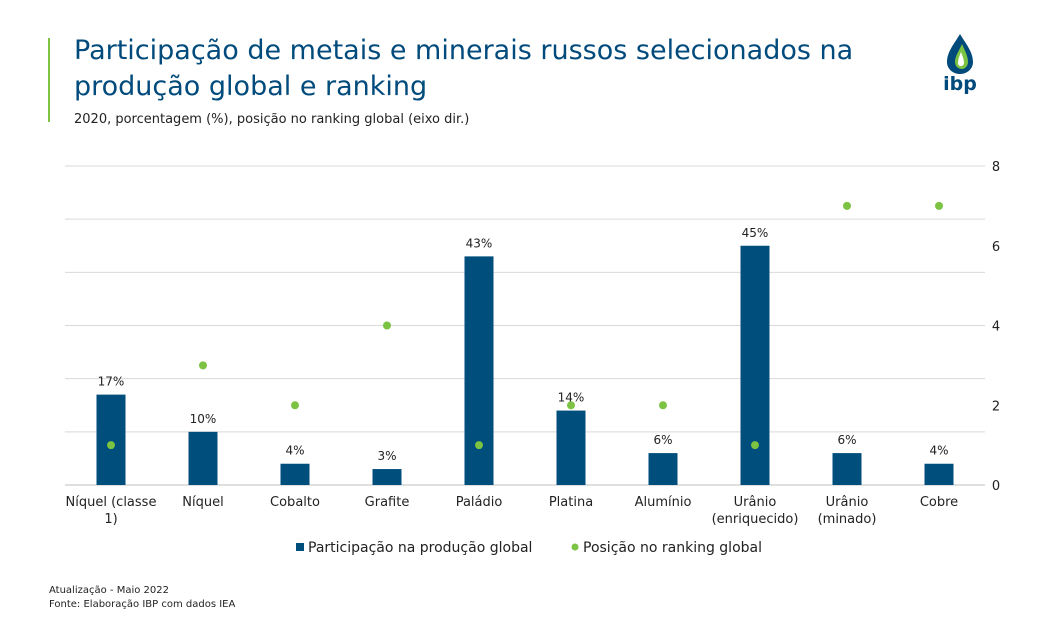 The width and height of the screenshot is (1058, 635). I want to click on source-note: Fonte: Elaboração IBP com dados IEA, so click(142, 604).